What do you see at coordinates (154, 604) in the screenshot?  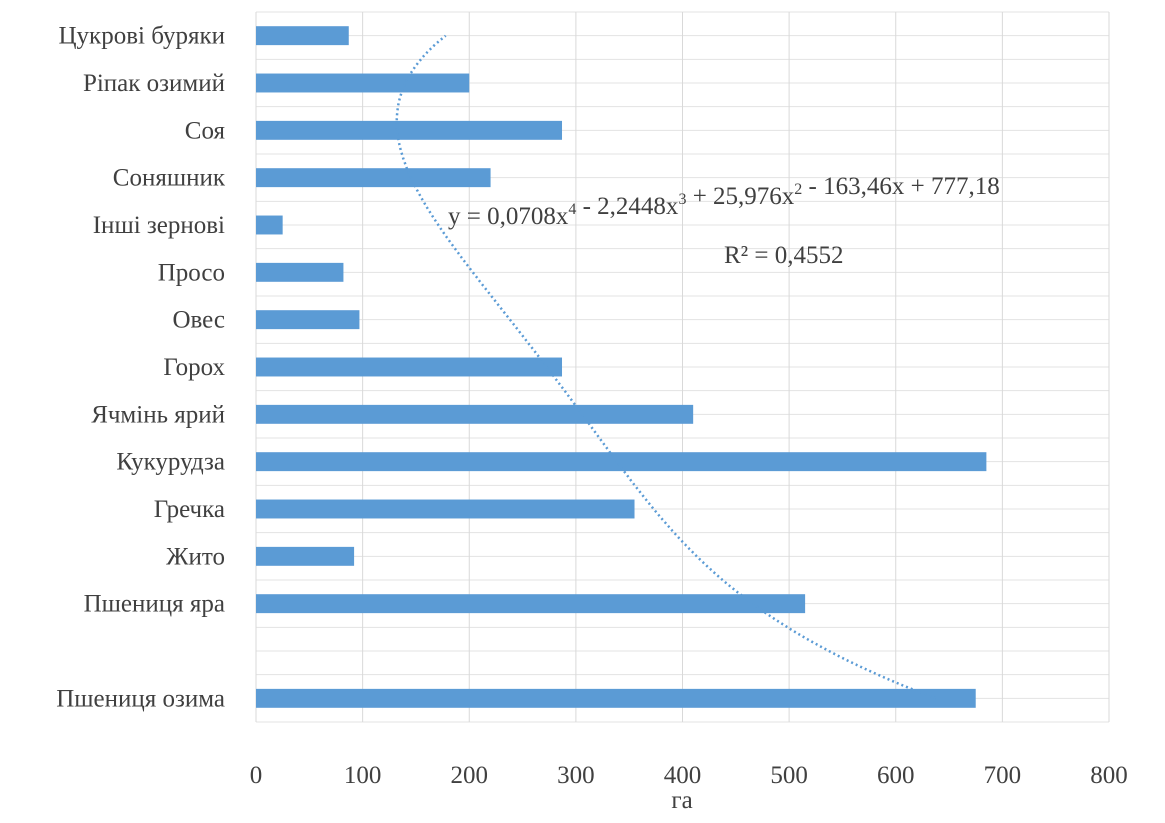 I see `category-label: Пшениця яра` at bounding box center [154, 604].